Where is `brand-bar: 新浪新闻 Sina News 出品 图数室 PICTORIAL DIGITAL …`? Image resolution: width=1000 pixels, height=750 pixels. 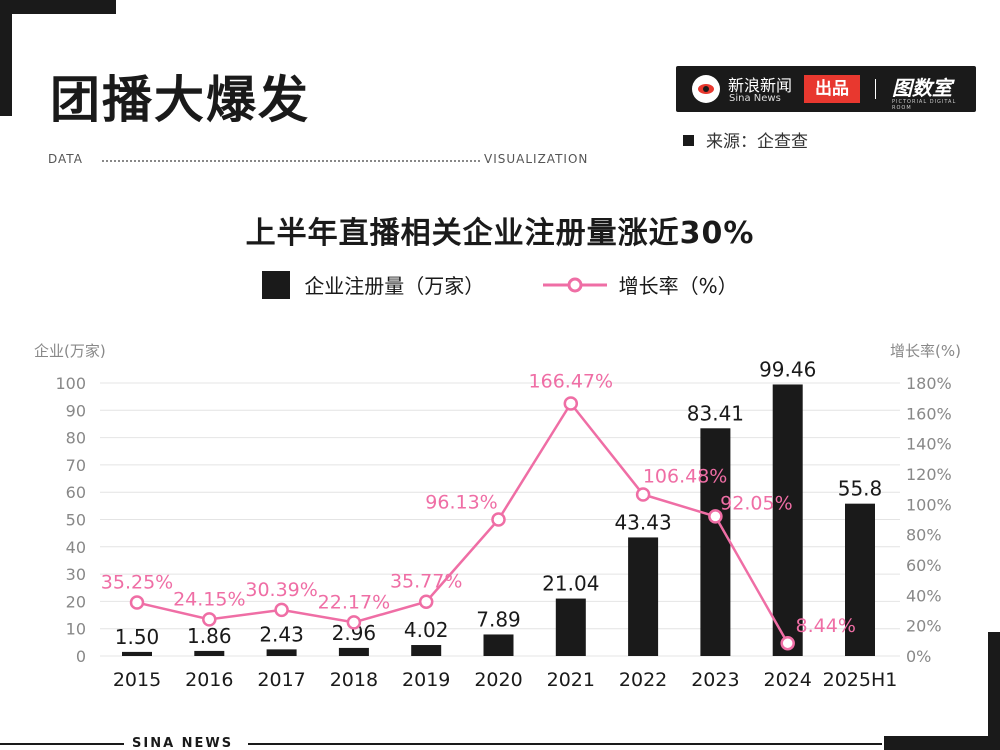 brand-bar: 新浪新闻 Sina News 出品 图数室 PICTORIAL DIGITAL … is located at coordinates (826, 89).